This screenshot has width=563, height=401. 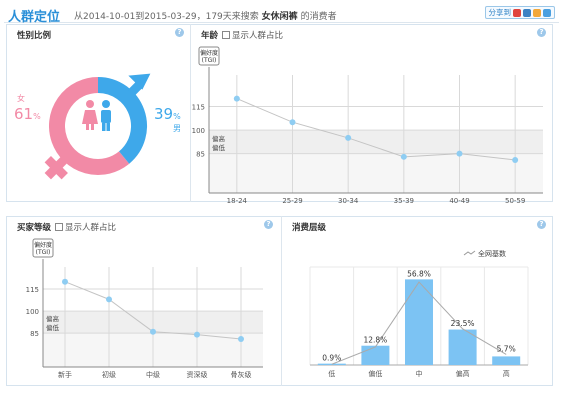 I want to click on bar-value-label: 0.9%, so click(x=331, y=358).